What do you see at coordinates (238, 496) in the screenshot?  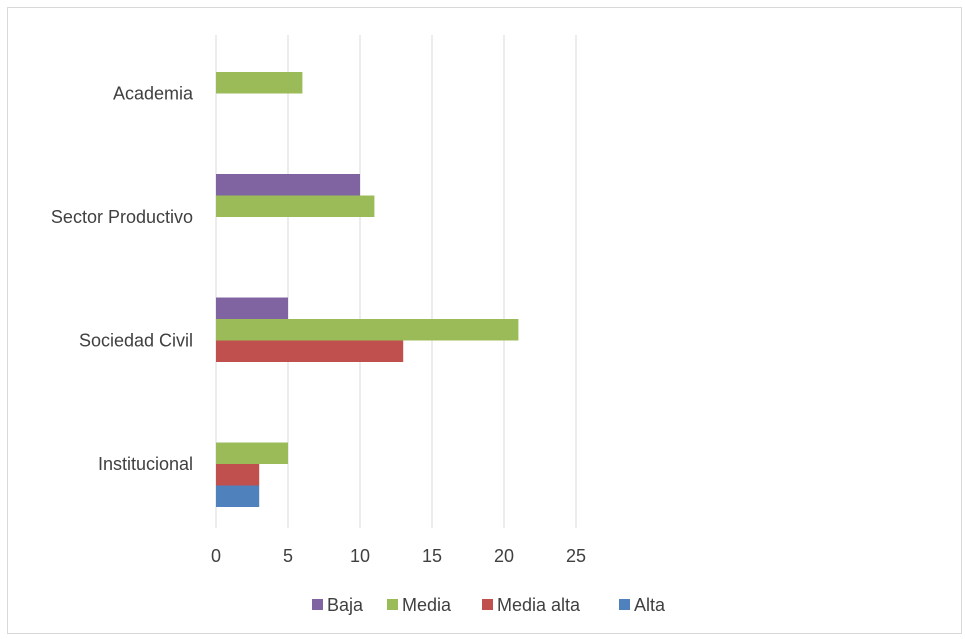 I see `bar-institucional-alta` at bounding box center [238, 496].